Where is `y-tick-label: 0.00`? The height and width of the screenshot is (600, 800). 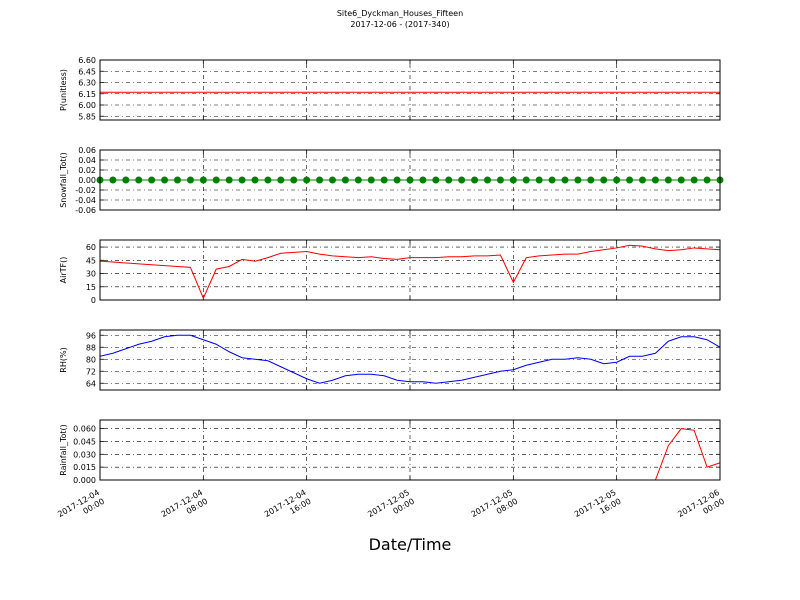
y-tick-label: 0.00 is located at coordinates (87, 180).